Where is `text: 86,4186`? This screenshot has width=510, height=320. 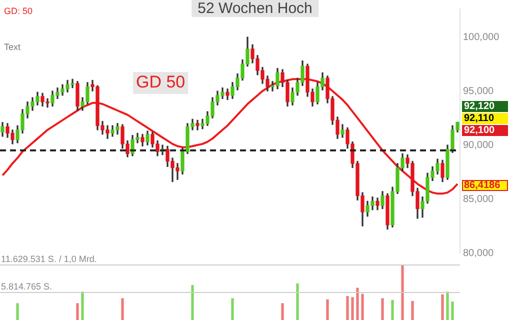 text: 86,4186 is located at coordinates (485, 185).